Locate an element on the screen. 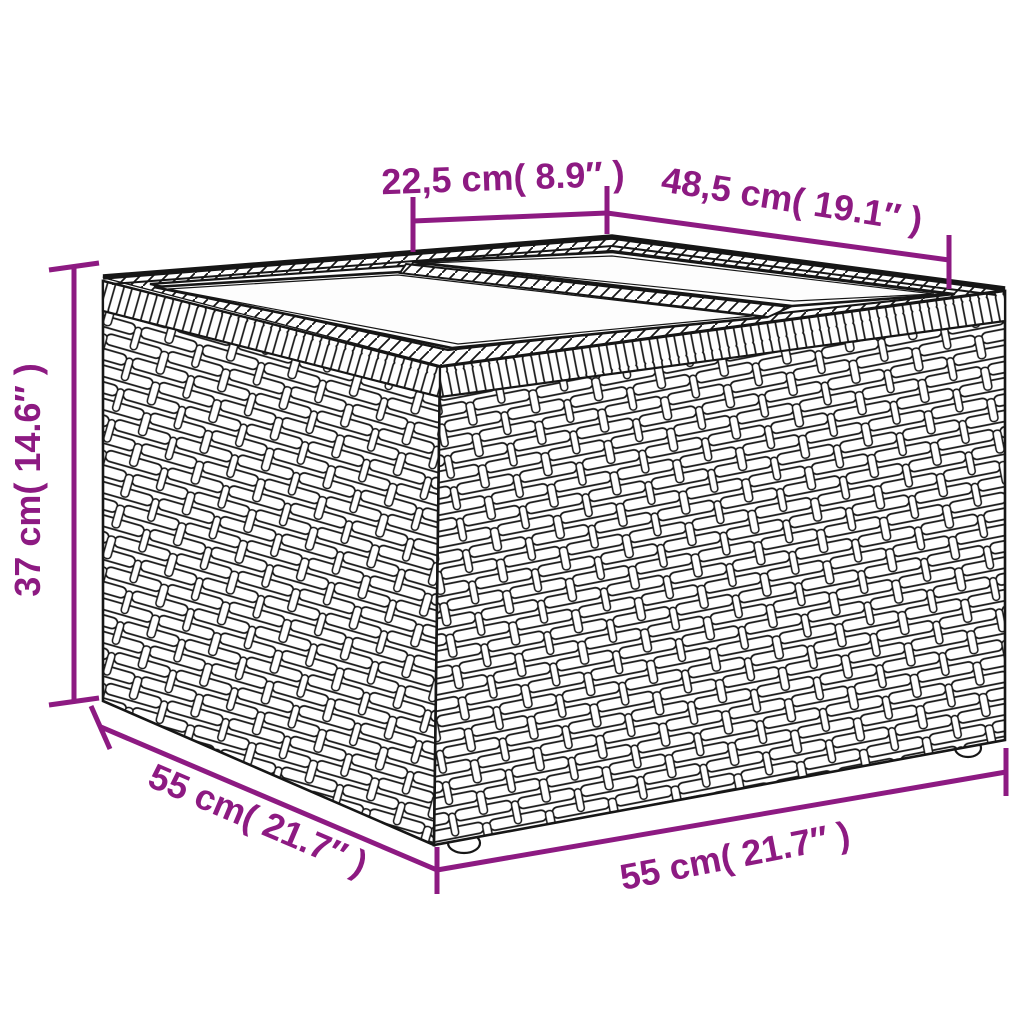  glass-divider-strip is located at coordinates (596, 290).